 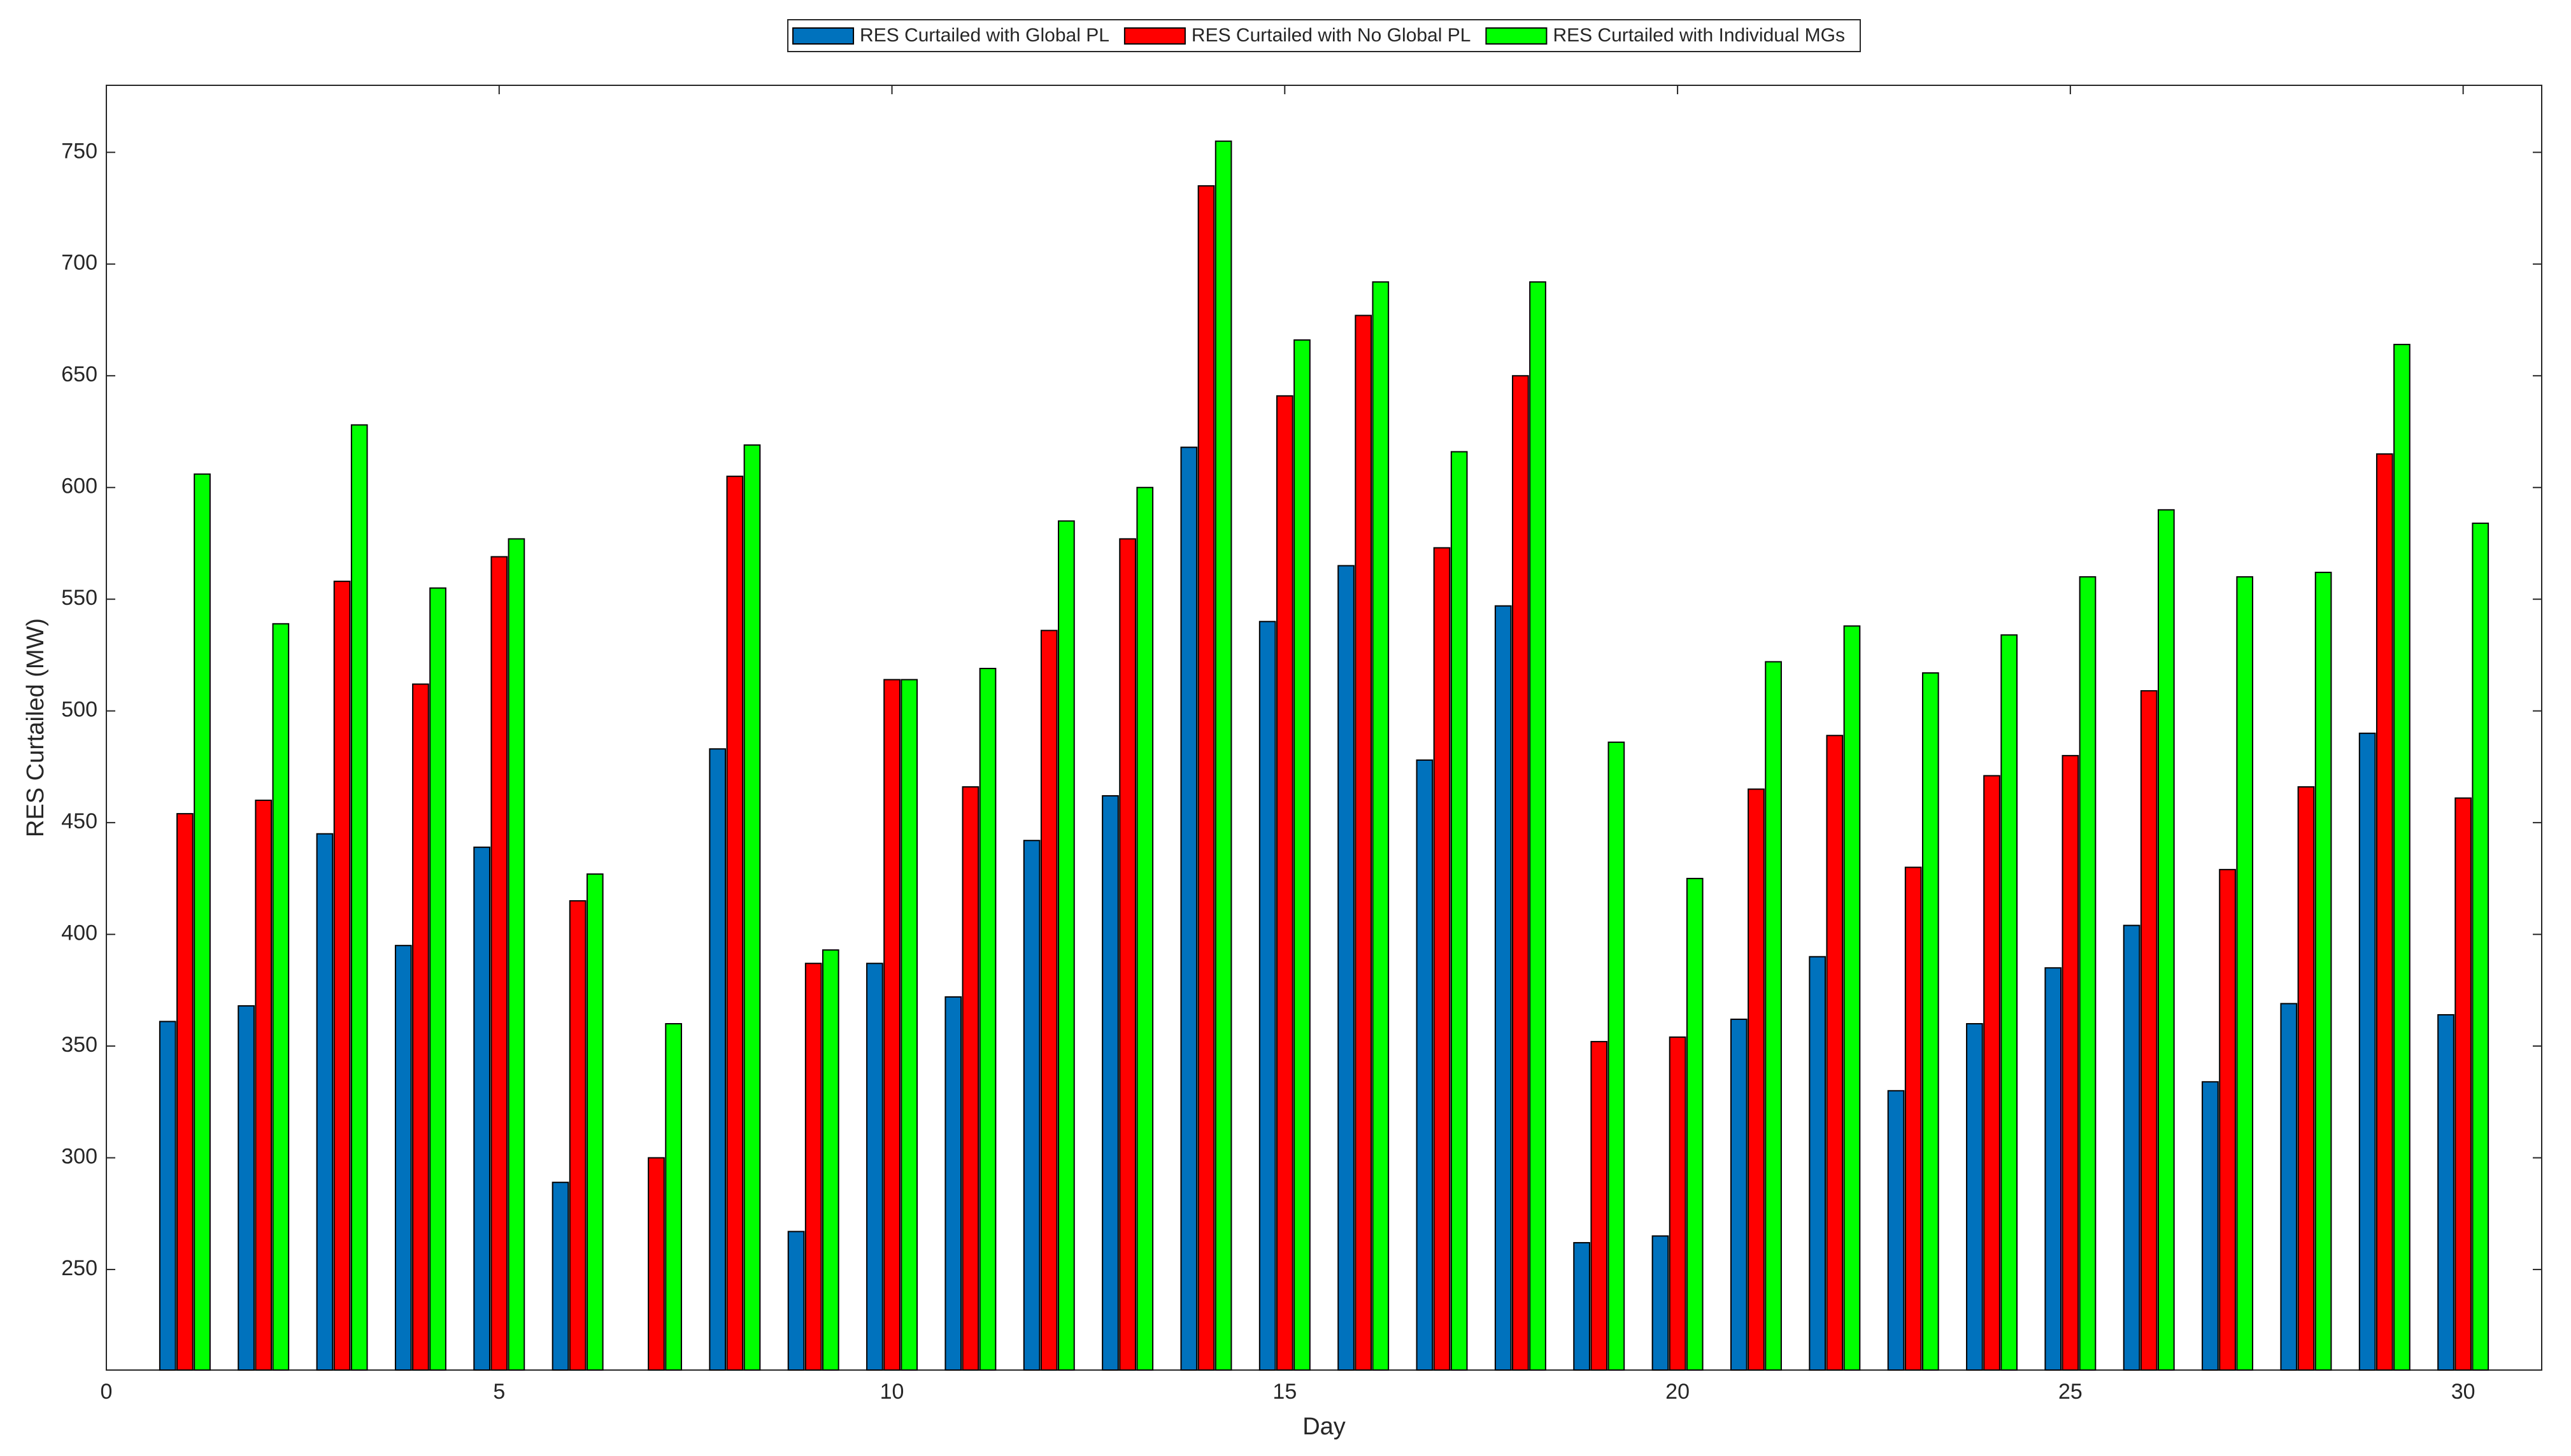 I want to click on y-tick-label: 250, so click(x=79, y=1268).